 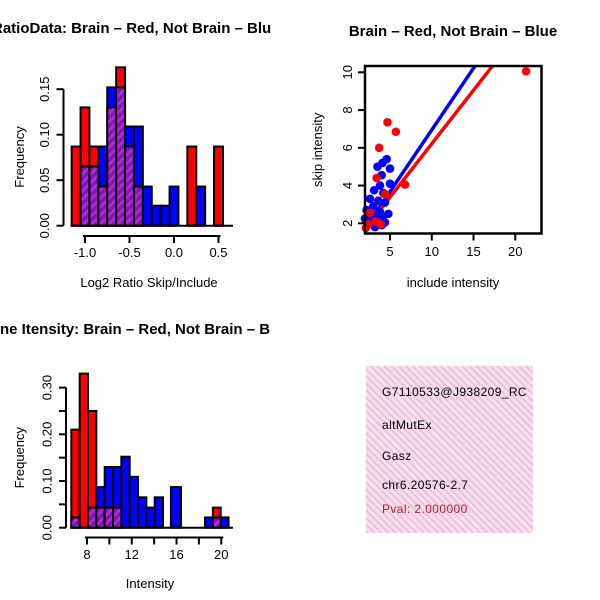 I want to click on y-tick-label: 0.15, so click(x=44, y=89).